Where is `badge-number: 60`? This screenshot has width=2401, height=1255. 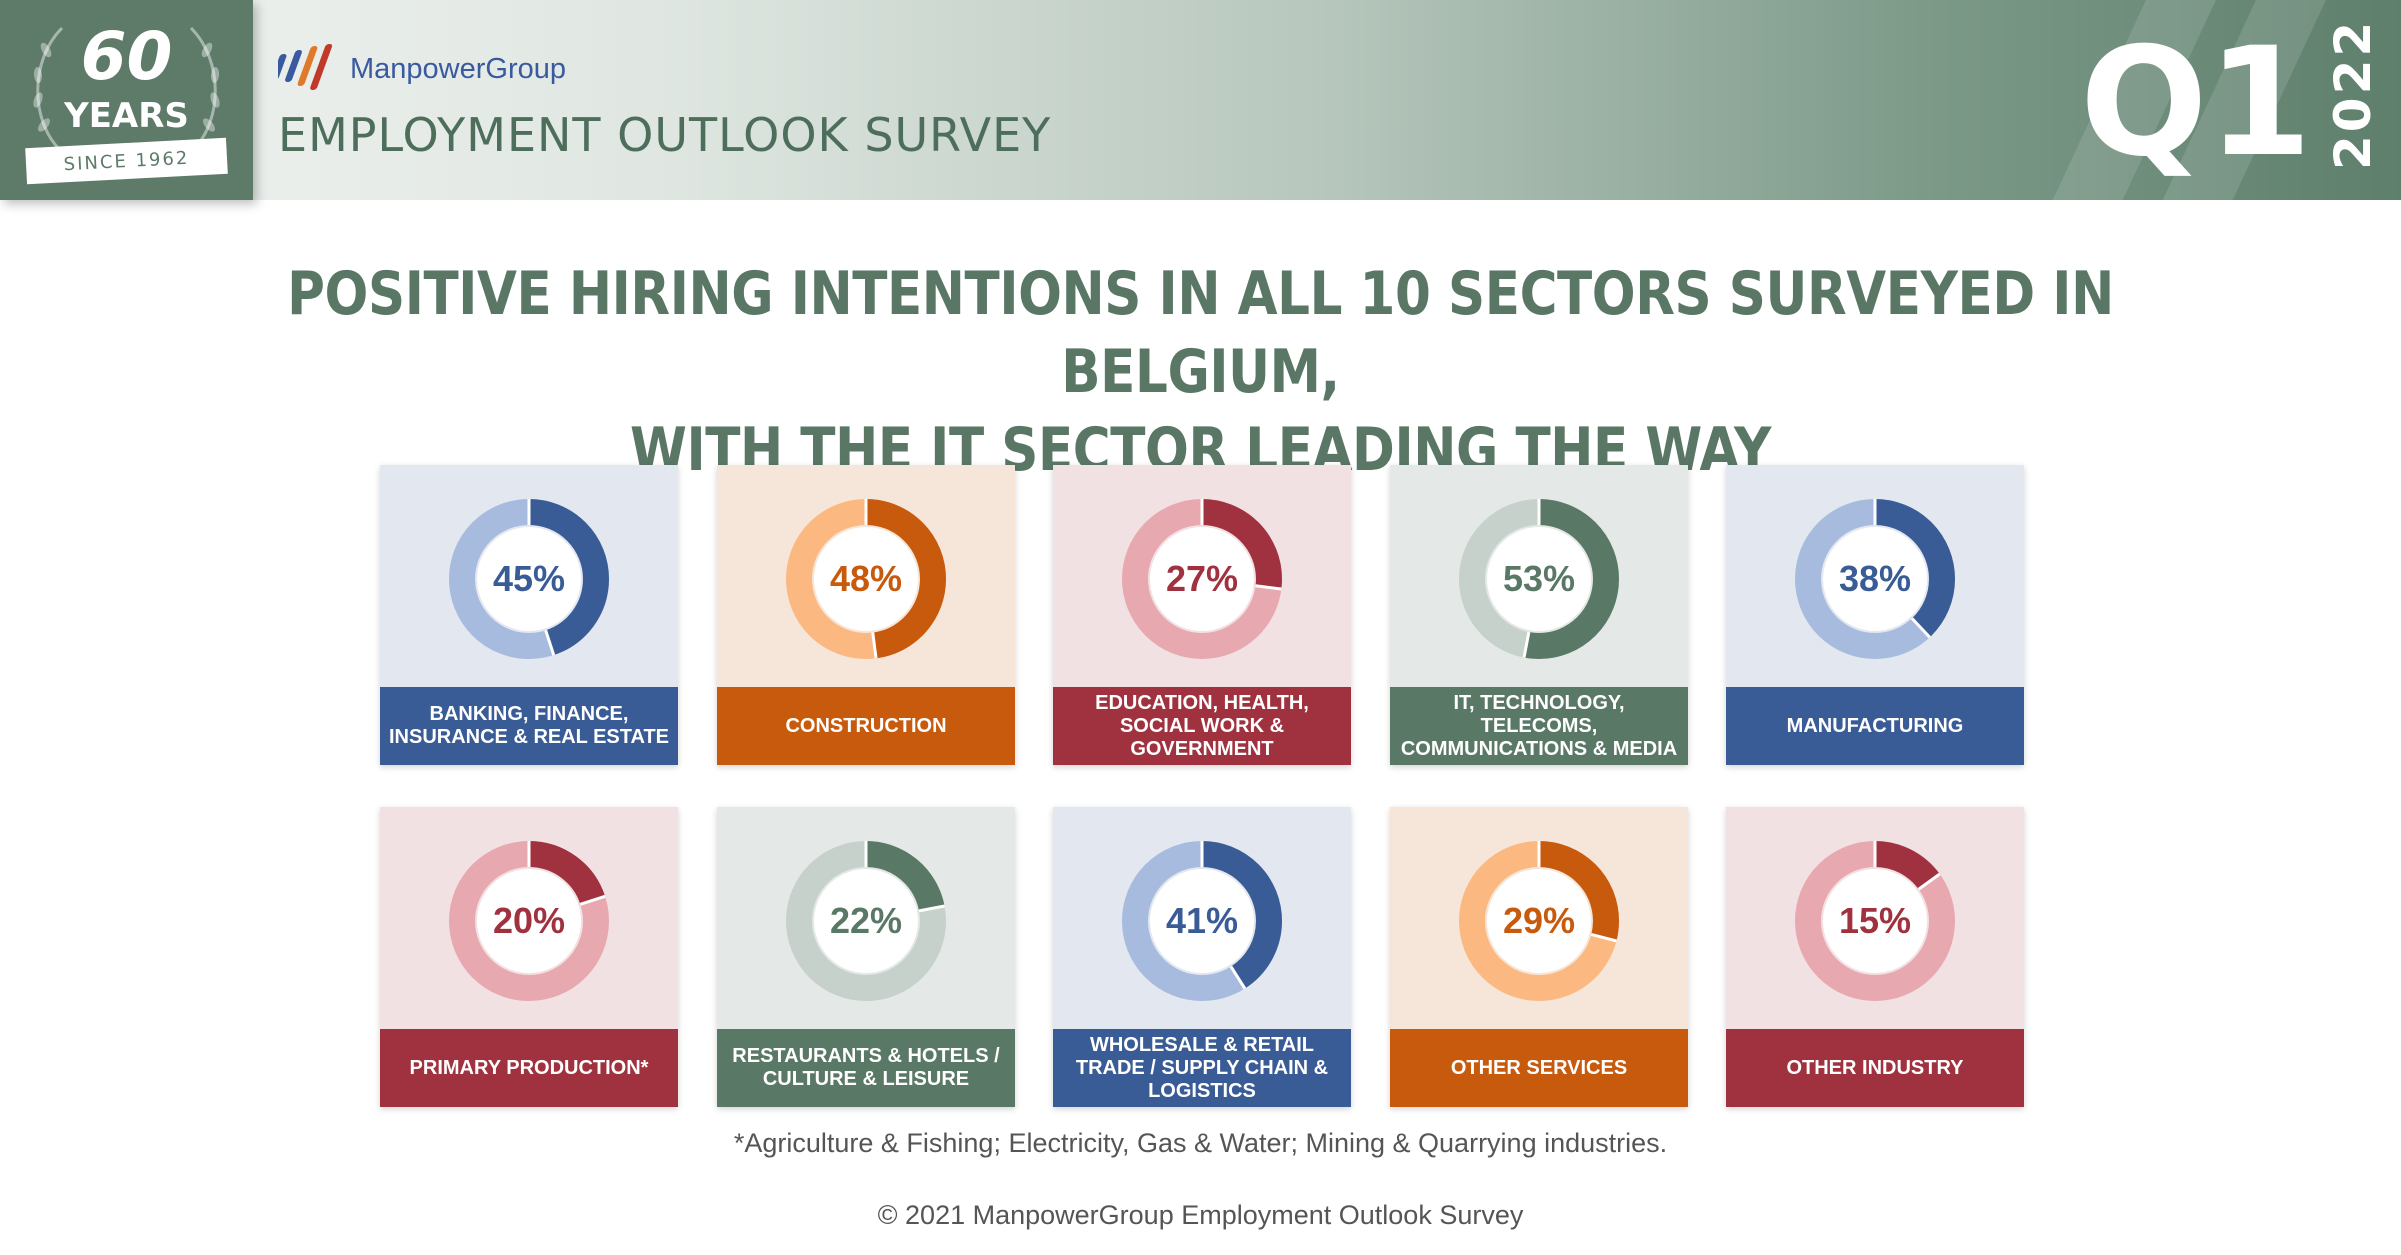
badge-number: 60 is located at coordinates (126, 56).